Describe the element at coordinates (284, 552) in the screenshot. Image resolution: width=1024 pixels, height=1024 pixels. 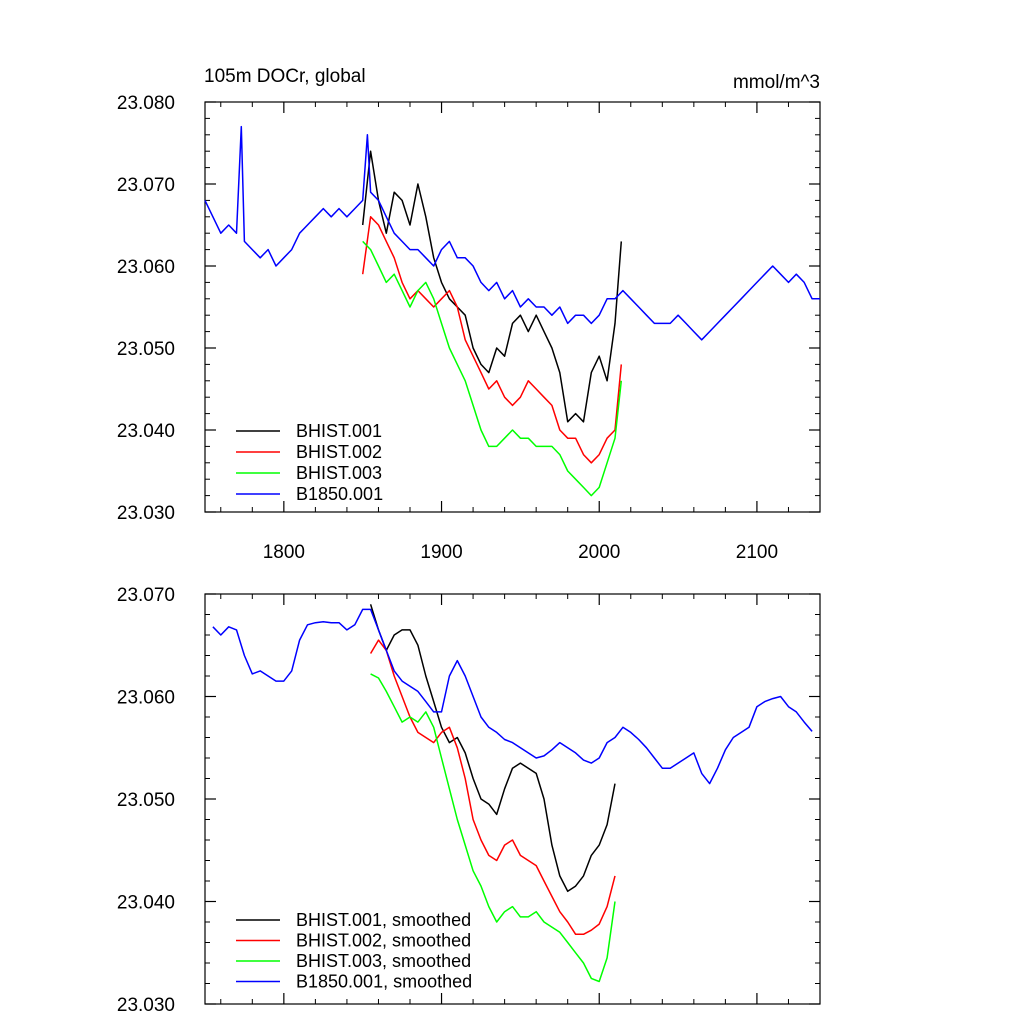
I see `top-xtick-label: 1800` at that location.